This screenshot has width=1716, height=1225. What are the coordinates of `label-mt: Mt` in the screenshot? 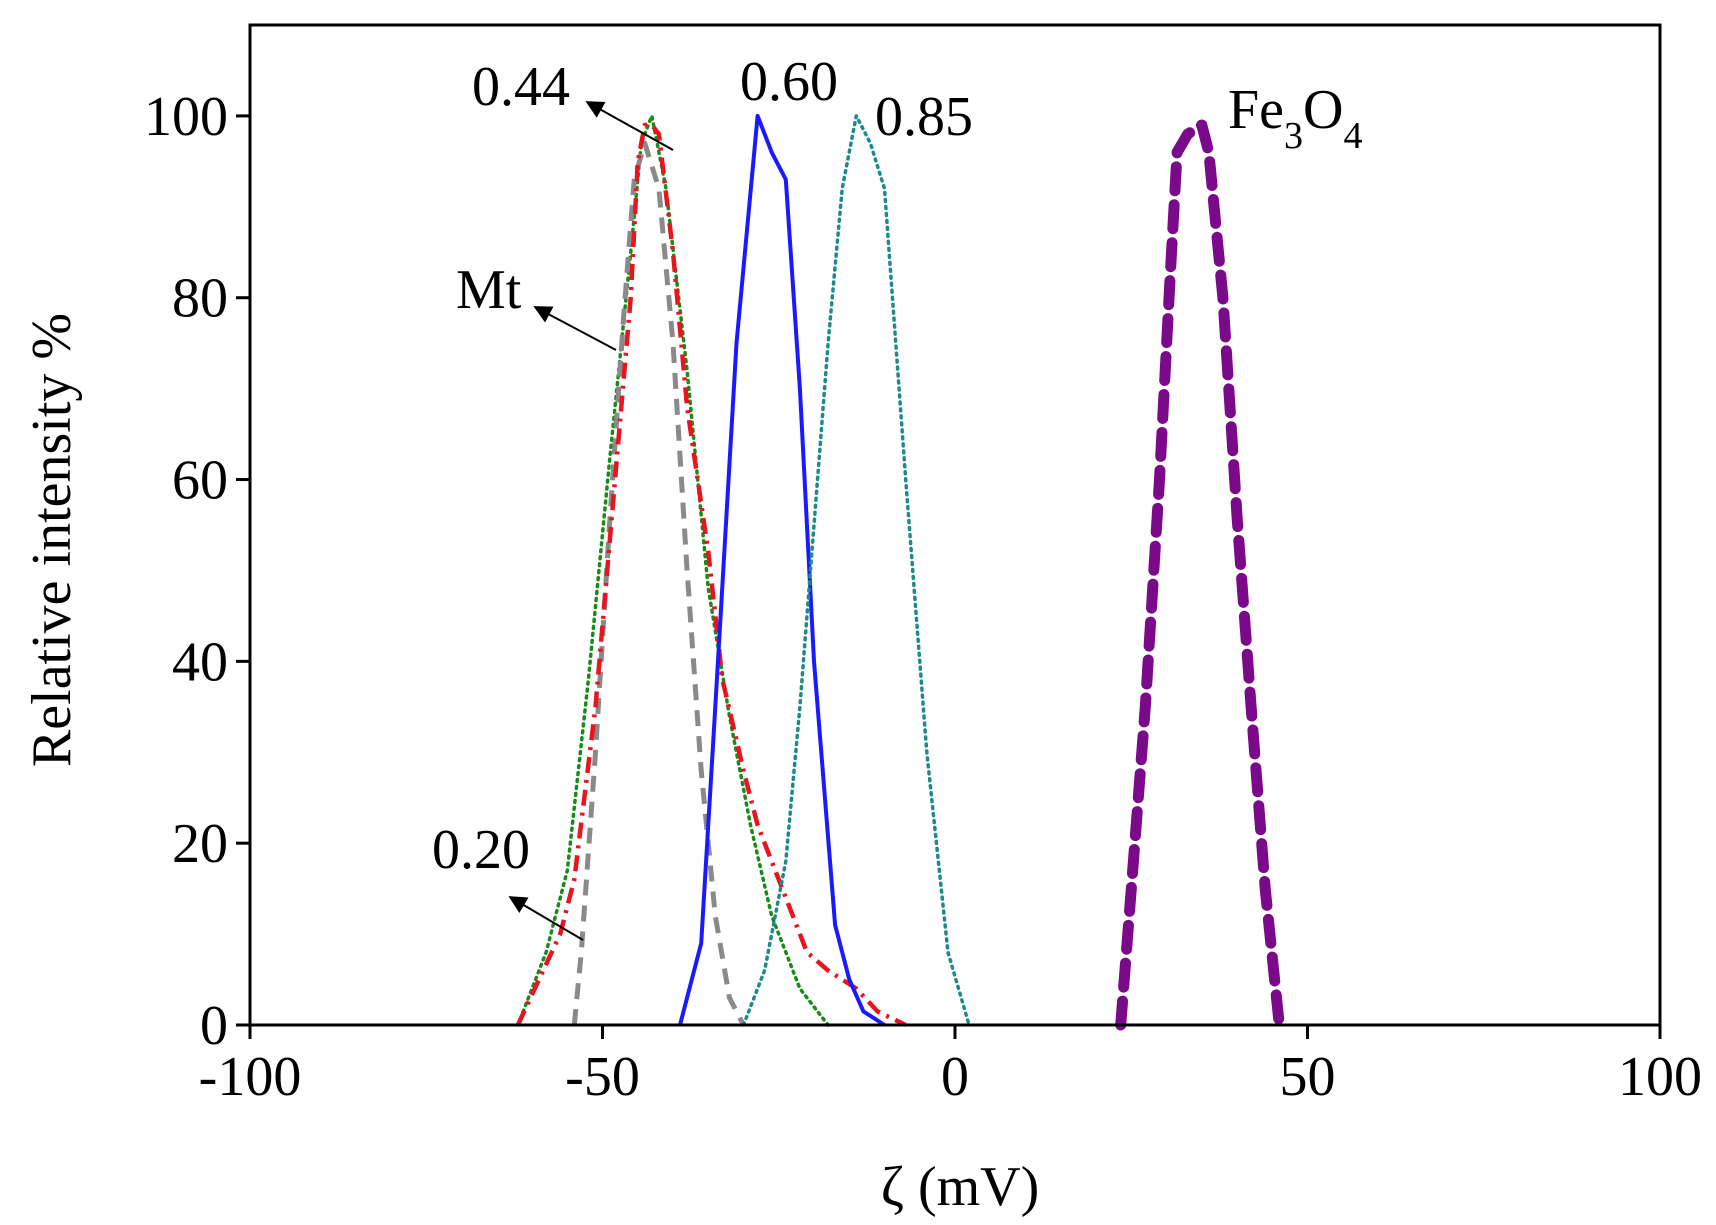 It's located at (489, 290).